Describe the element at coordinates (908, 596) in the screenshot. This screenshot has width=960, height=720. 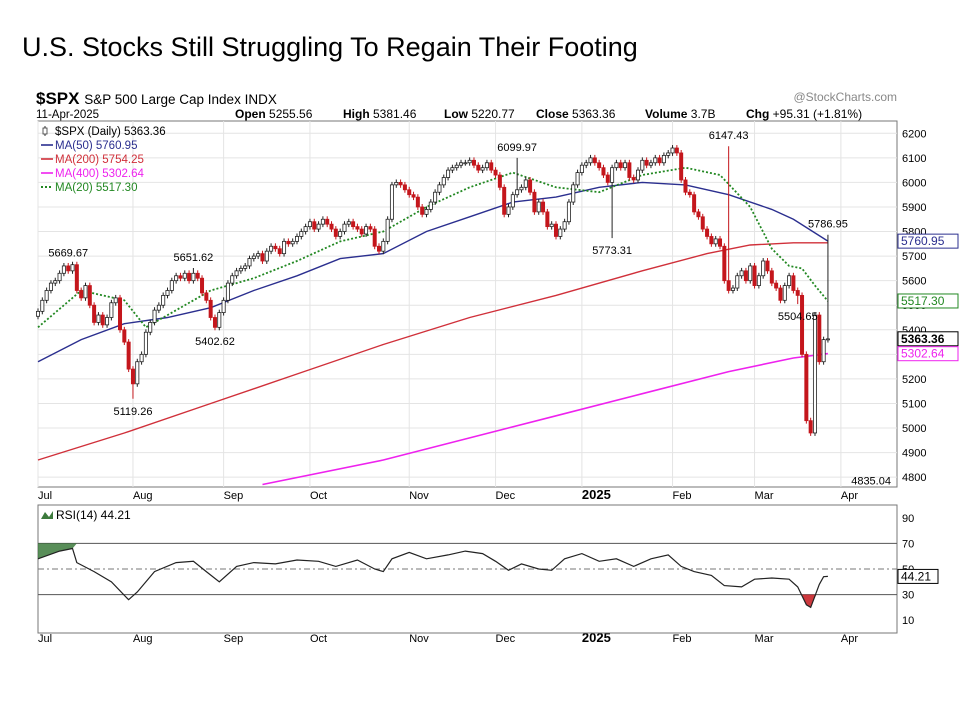
I see `rsi-tick-label: 30` at that location.